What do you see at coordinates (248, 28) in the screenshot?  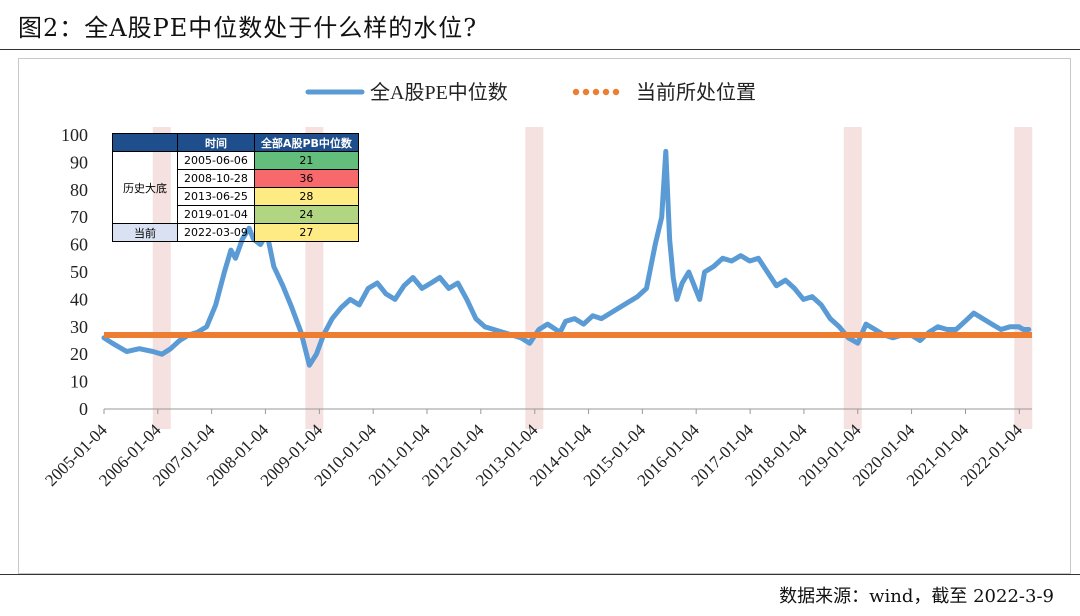 I see `figure-title: 图2：全A股PE中位数处于什么样的水位?` at bounding box center [248, 28].